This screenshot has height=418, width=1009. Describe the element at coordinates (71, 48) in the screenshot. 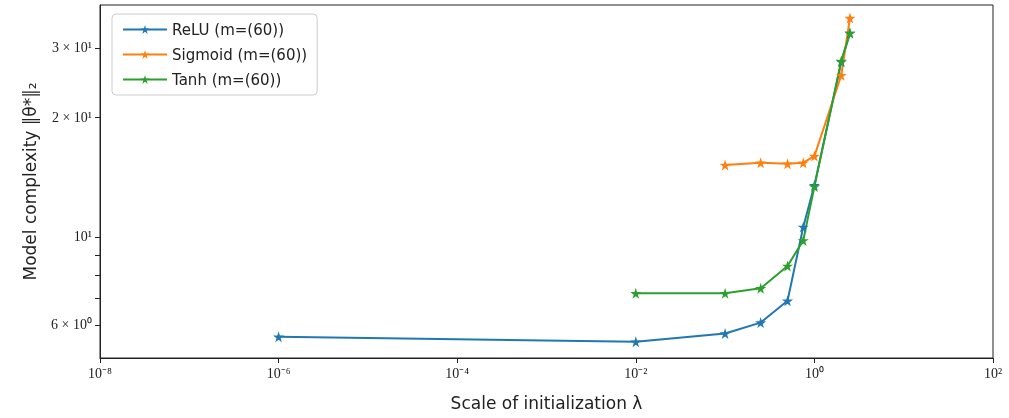

I see `y-tick-label: 3 × 10¹` at that location.